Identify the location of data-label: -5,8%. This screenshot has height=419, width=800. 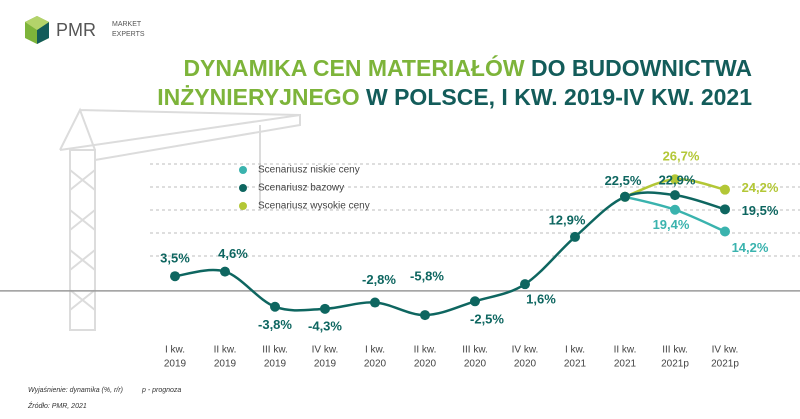
(427, 276).